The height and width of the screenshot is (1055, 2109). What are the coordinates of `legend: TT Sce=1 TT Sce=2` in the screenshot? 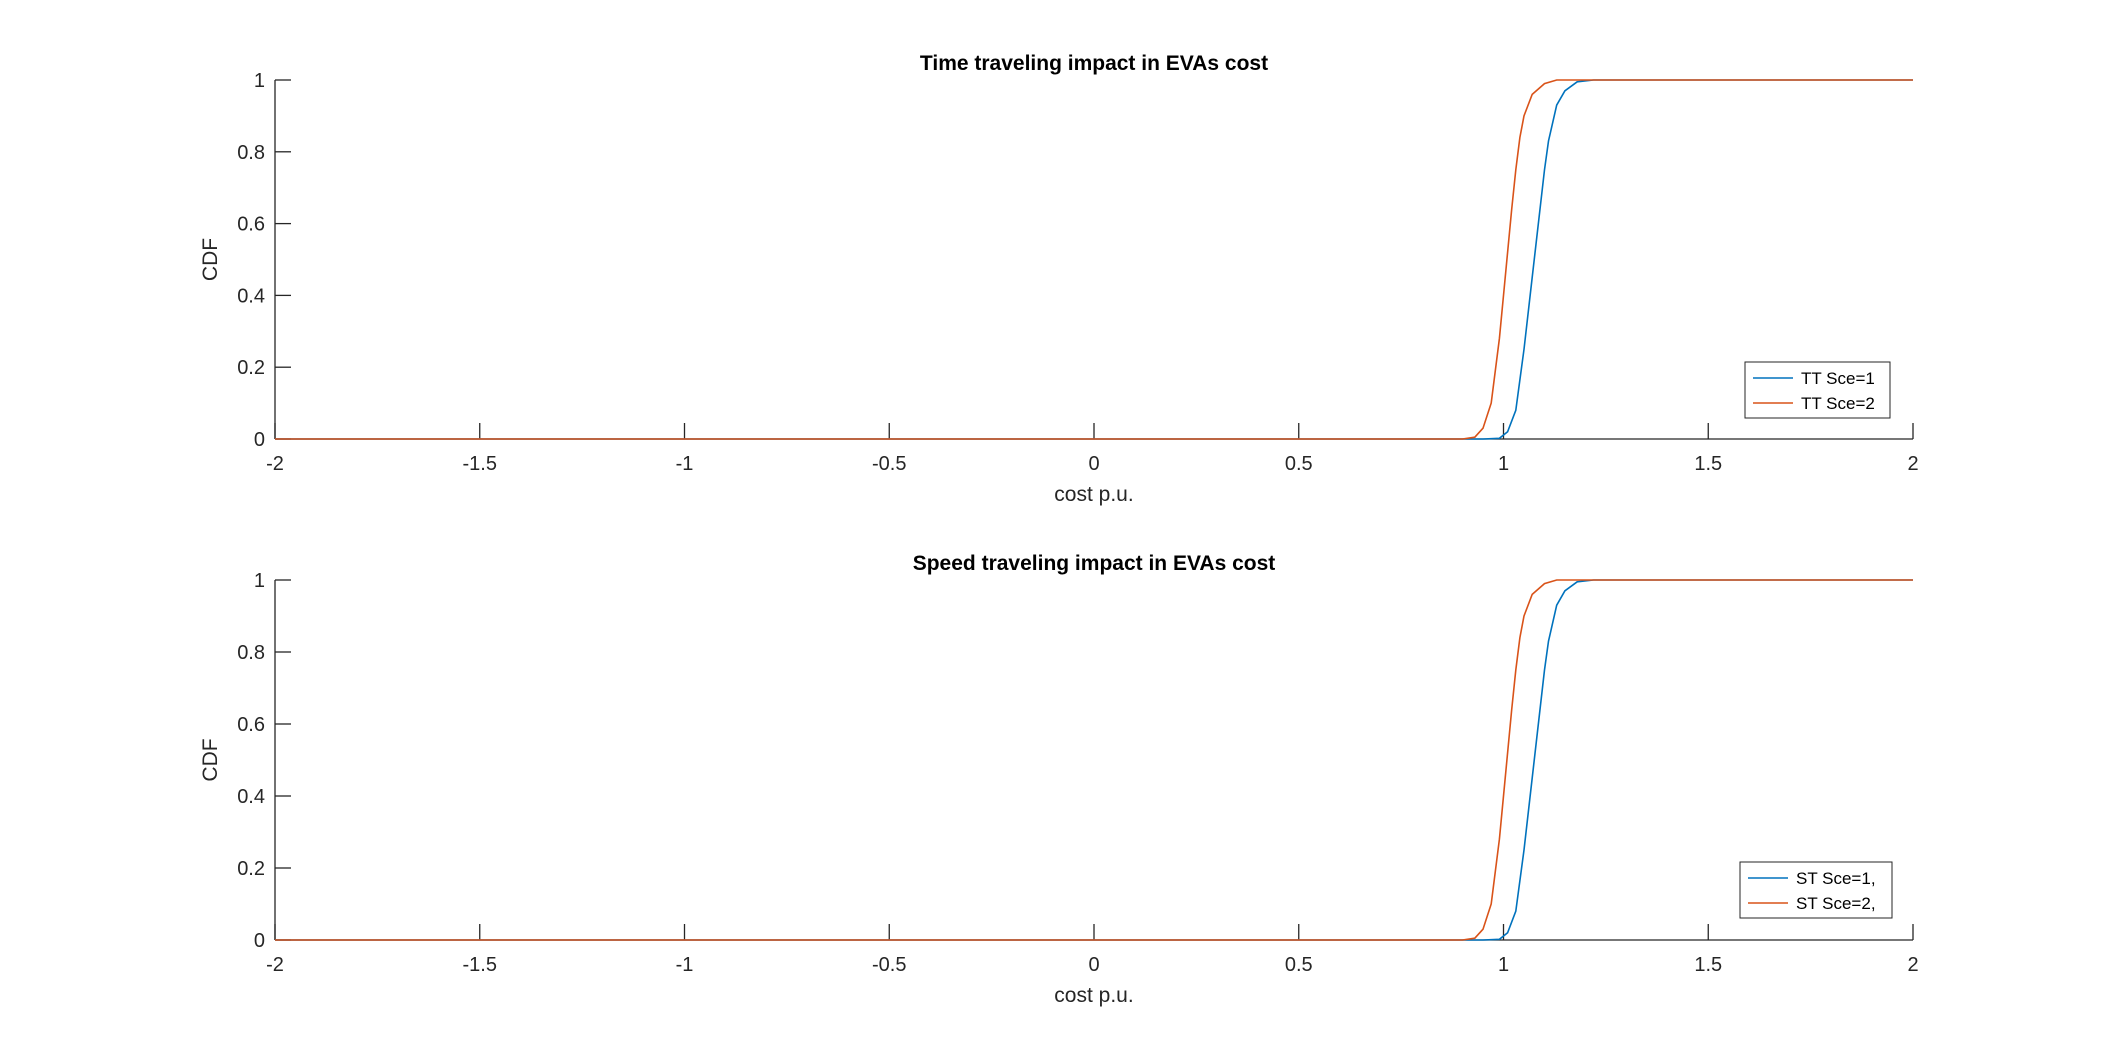 It's located at (1817, 390).